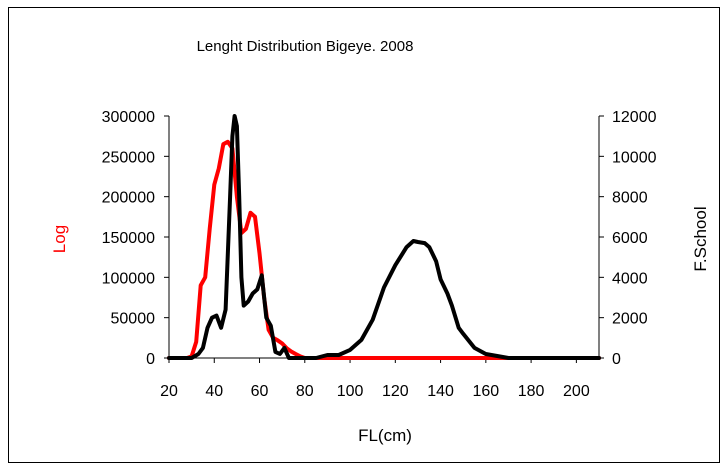 The height and width of the screenshot is (469, 727). I want to click on y-left-tick-label: 150000, so click(128, 238).